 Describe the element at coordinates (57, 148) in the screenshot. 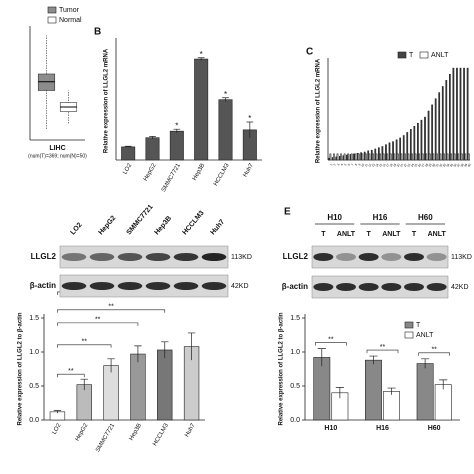

I see `x-tick-label: LIHC` at that location.